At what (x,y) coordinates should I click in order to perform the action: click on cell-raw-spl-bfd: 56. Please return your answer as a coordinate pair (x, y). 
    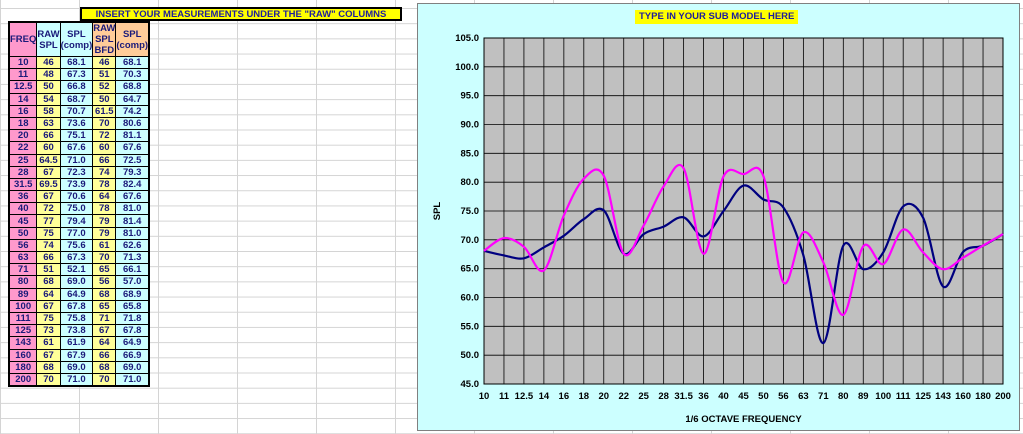
    Looking at the image, I should click on (104, 282).